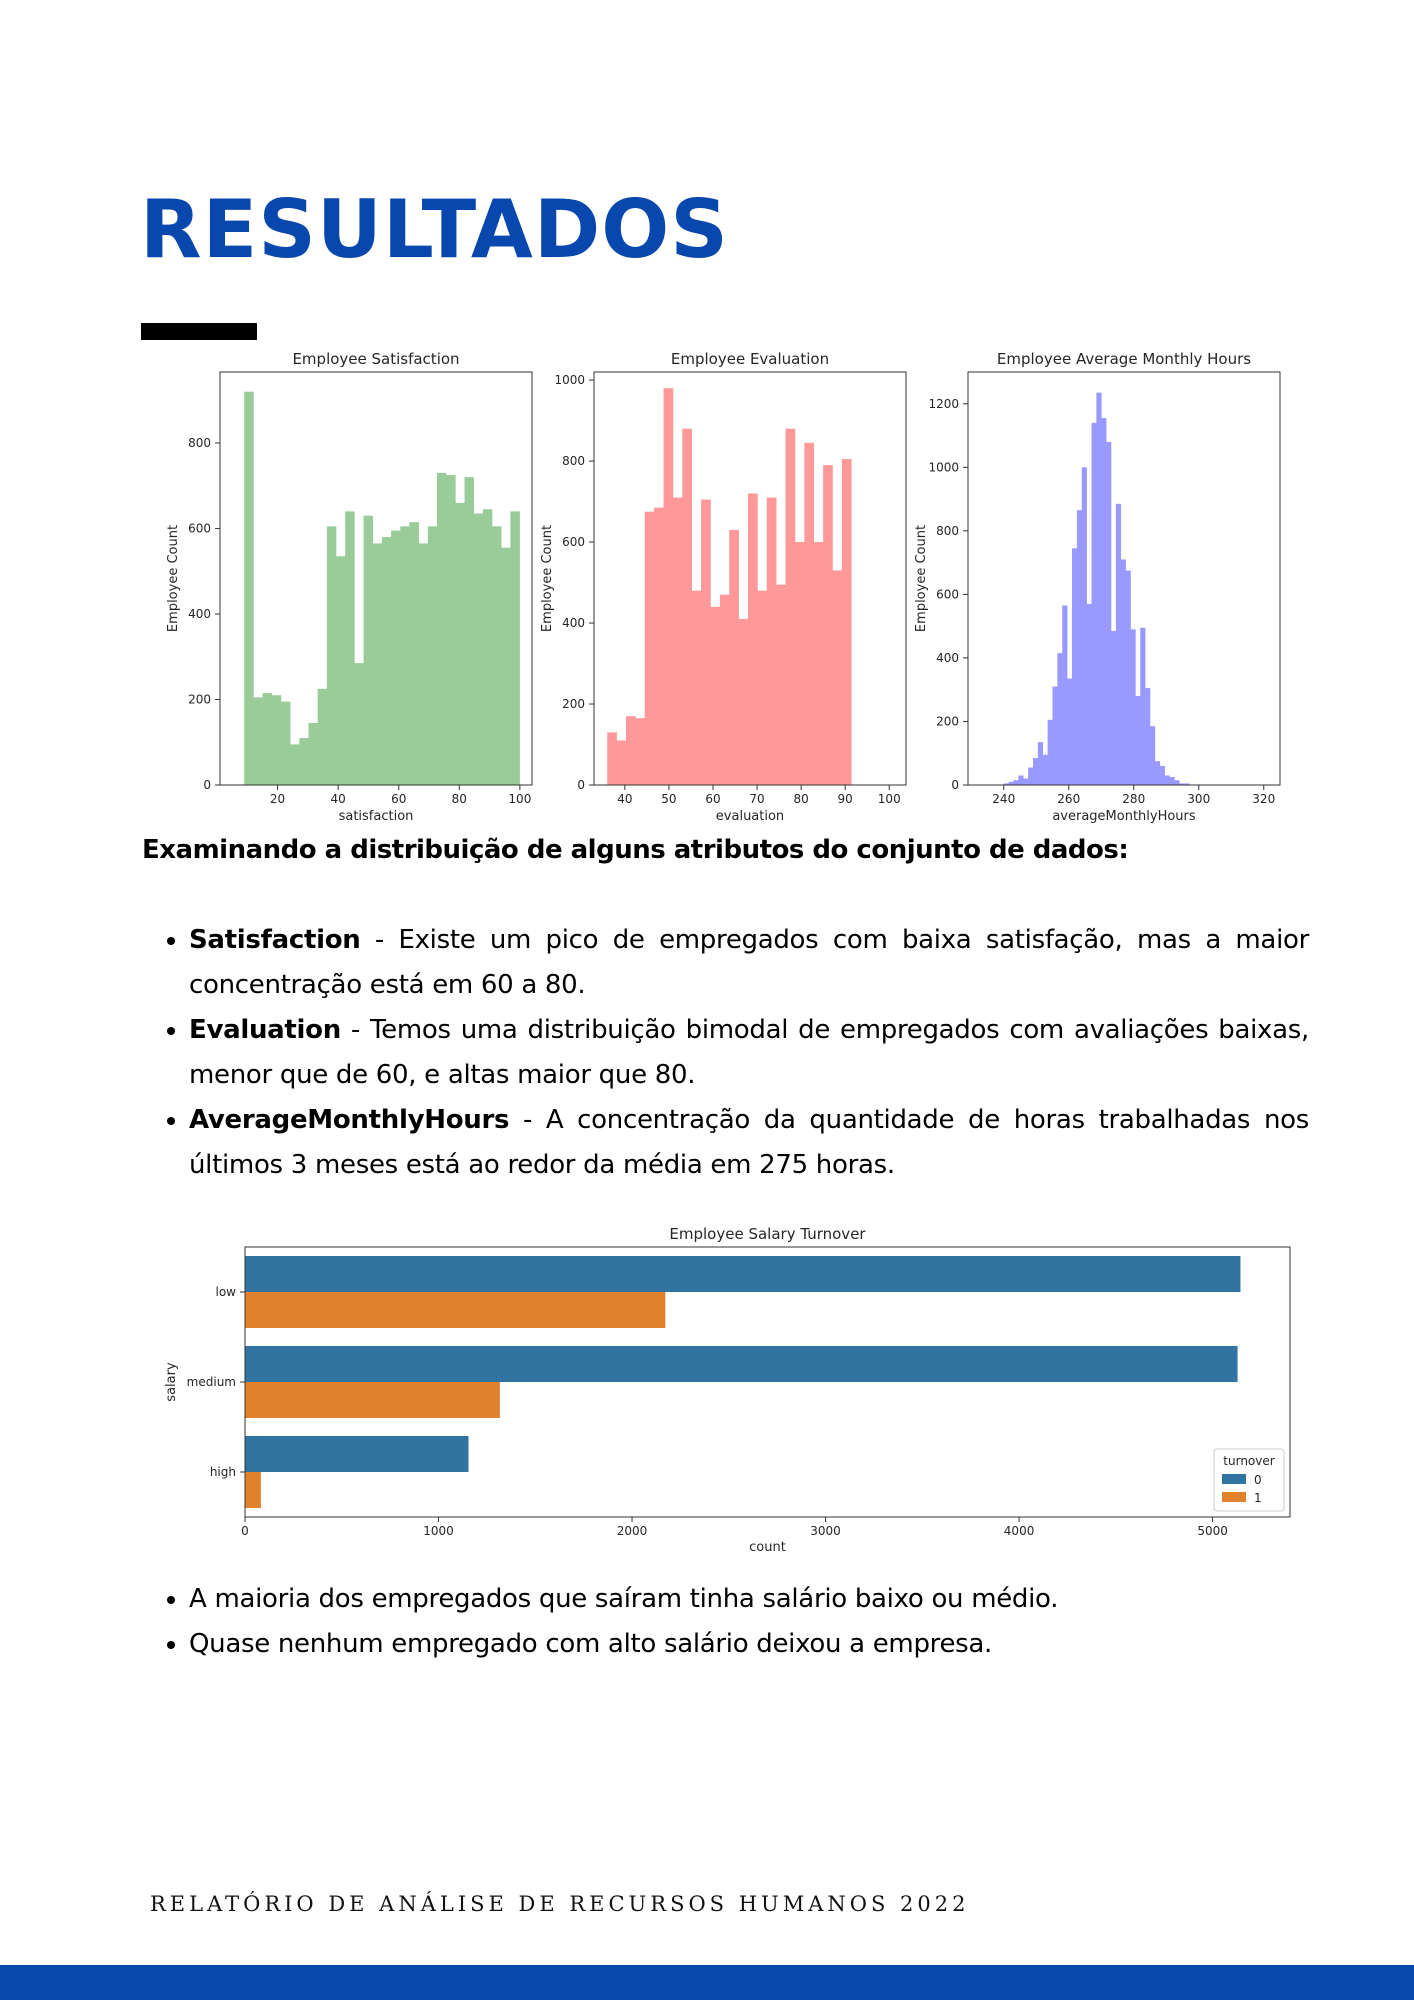 Image resolution: width=1414 pixels, height=2000 pixels. I want to click on x-tick-label: 80, so click(459, 799).